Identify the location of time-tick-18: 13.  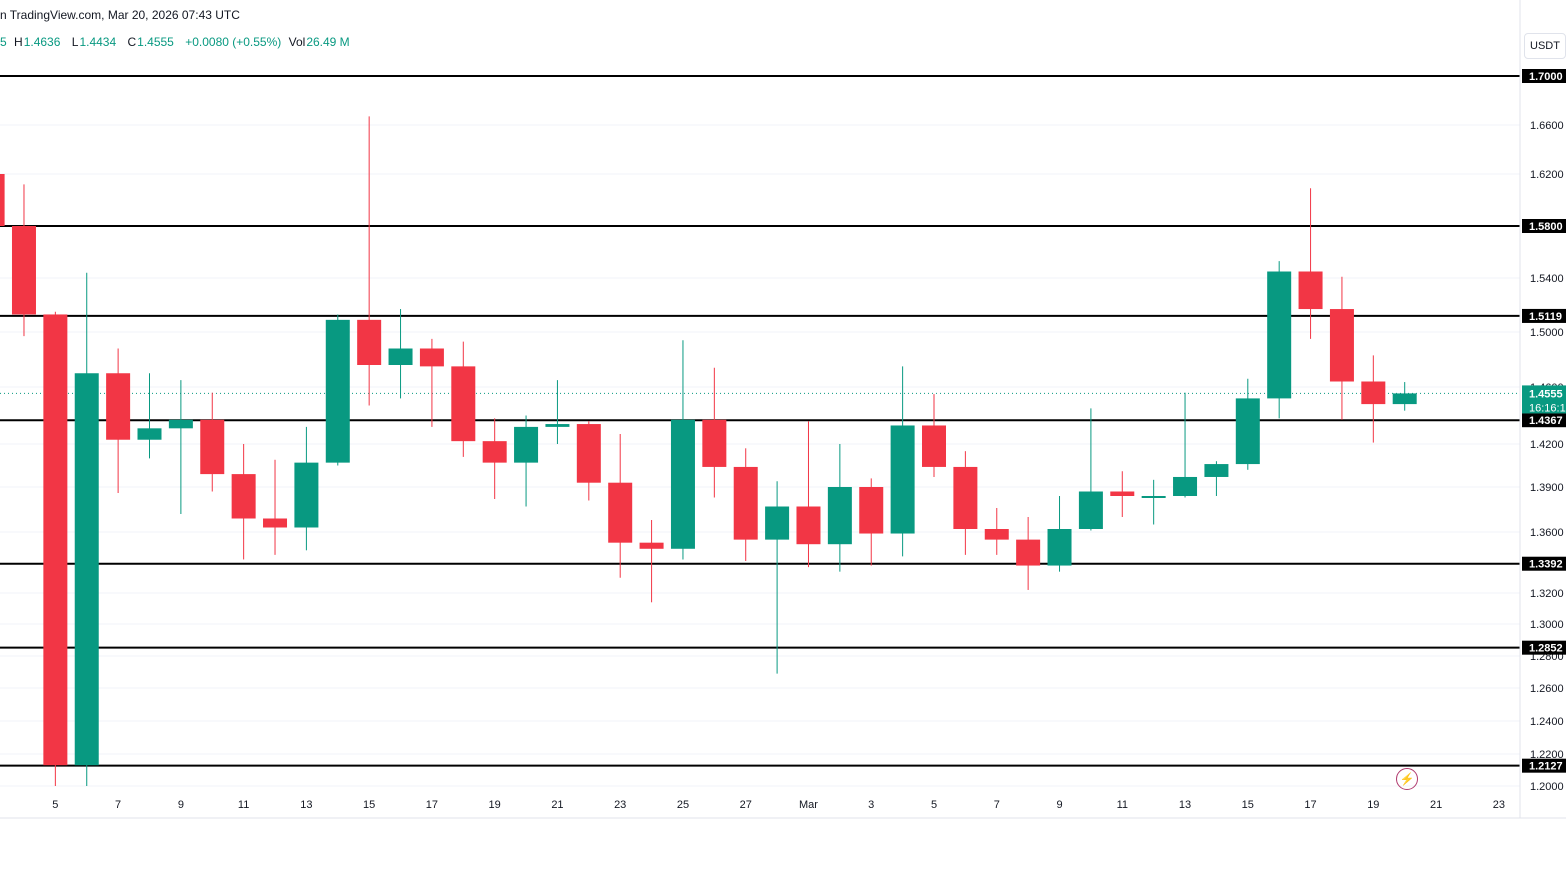
(1185, 805).